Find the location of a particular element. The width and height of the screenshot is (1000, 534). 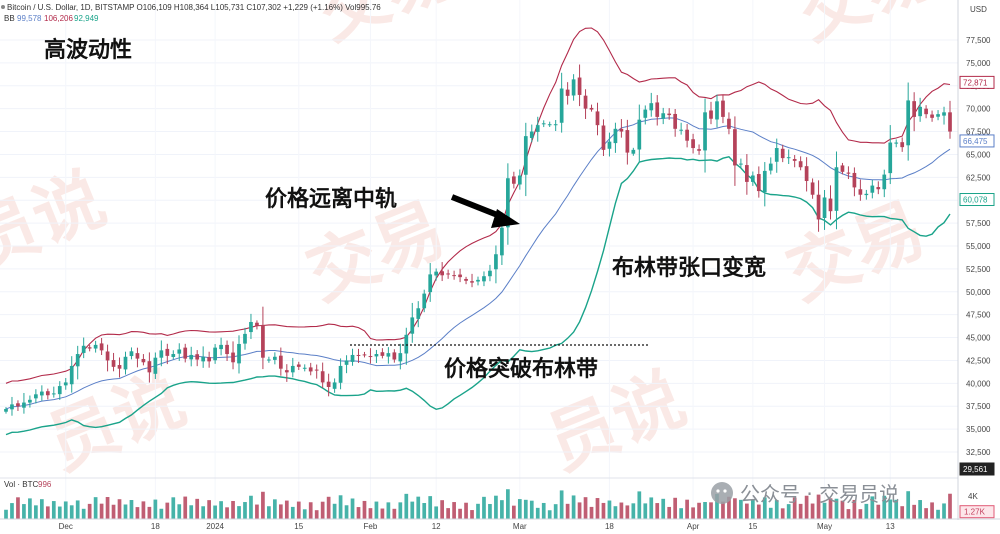

wechat-eye-left is located at coordinates (718, 491).